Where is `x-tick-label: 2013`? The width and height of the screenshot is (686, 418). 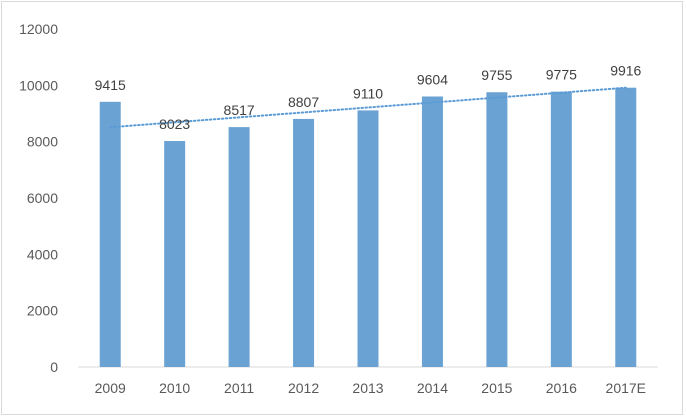
x-tick-label: 2013 is located at coordinates (367, 388).